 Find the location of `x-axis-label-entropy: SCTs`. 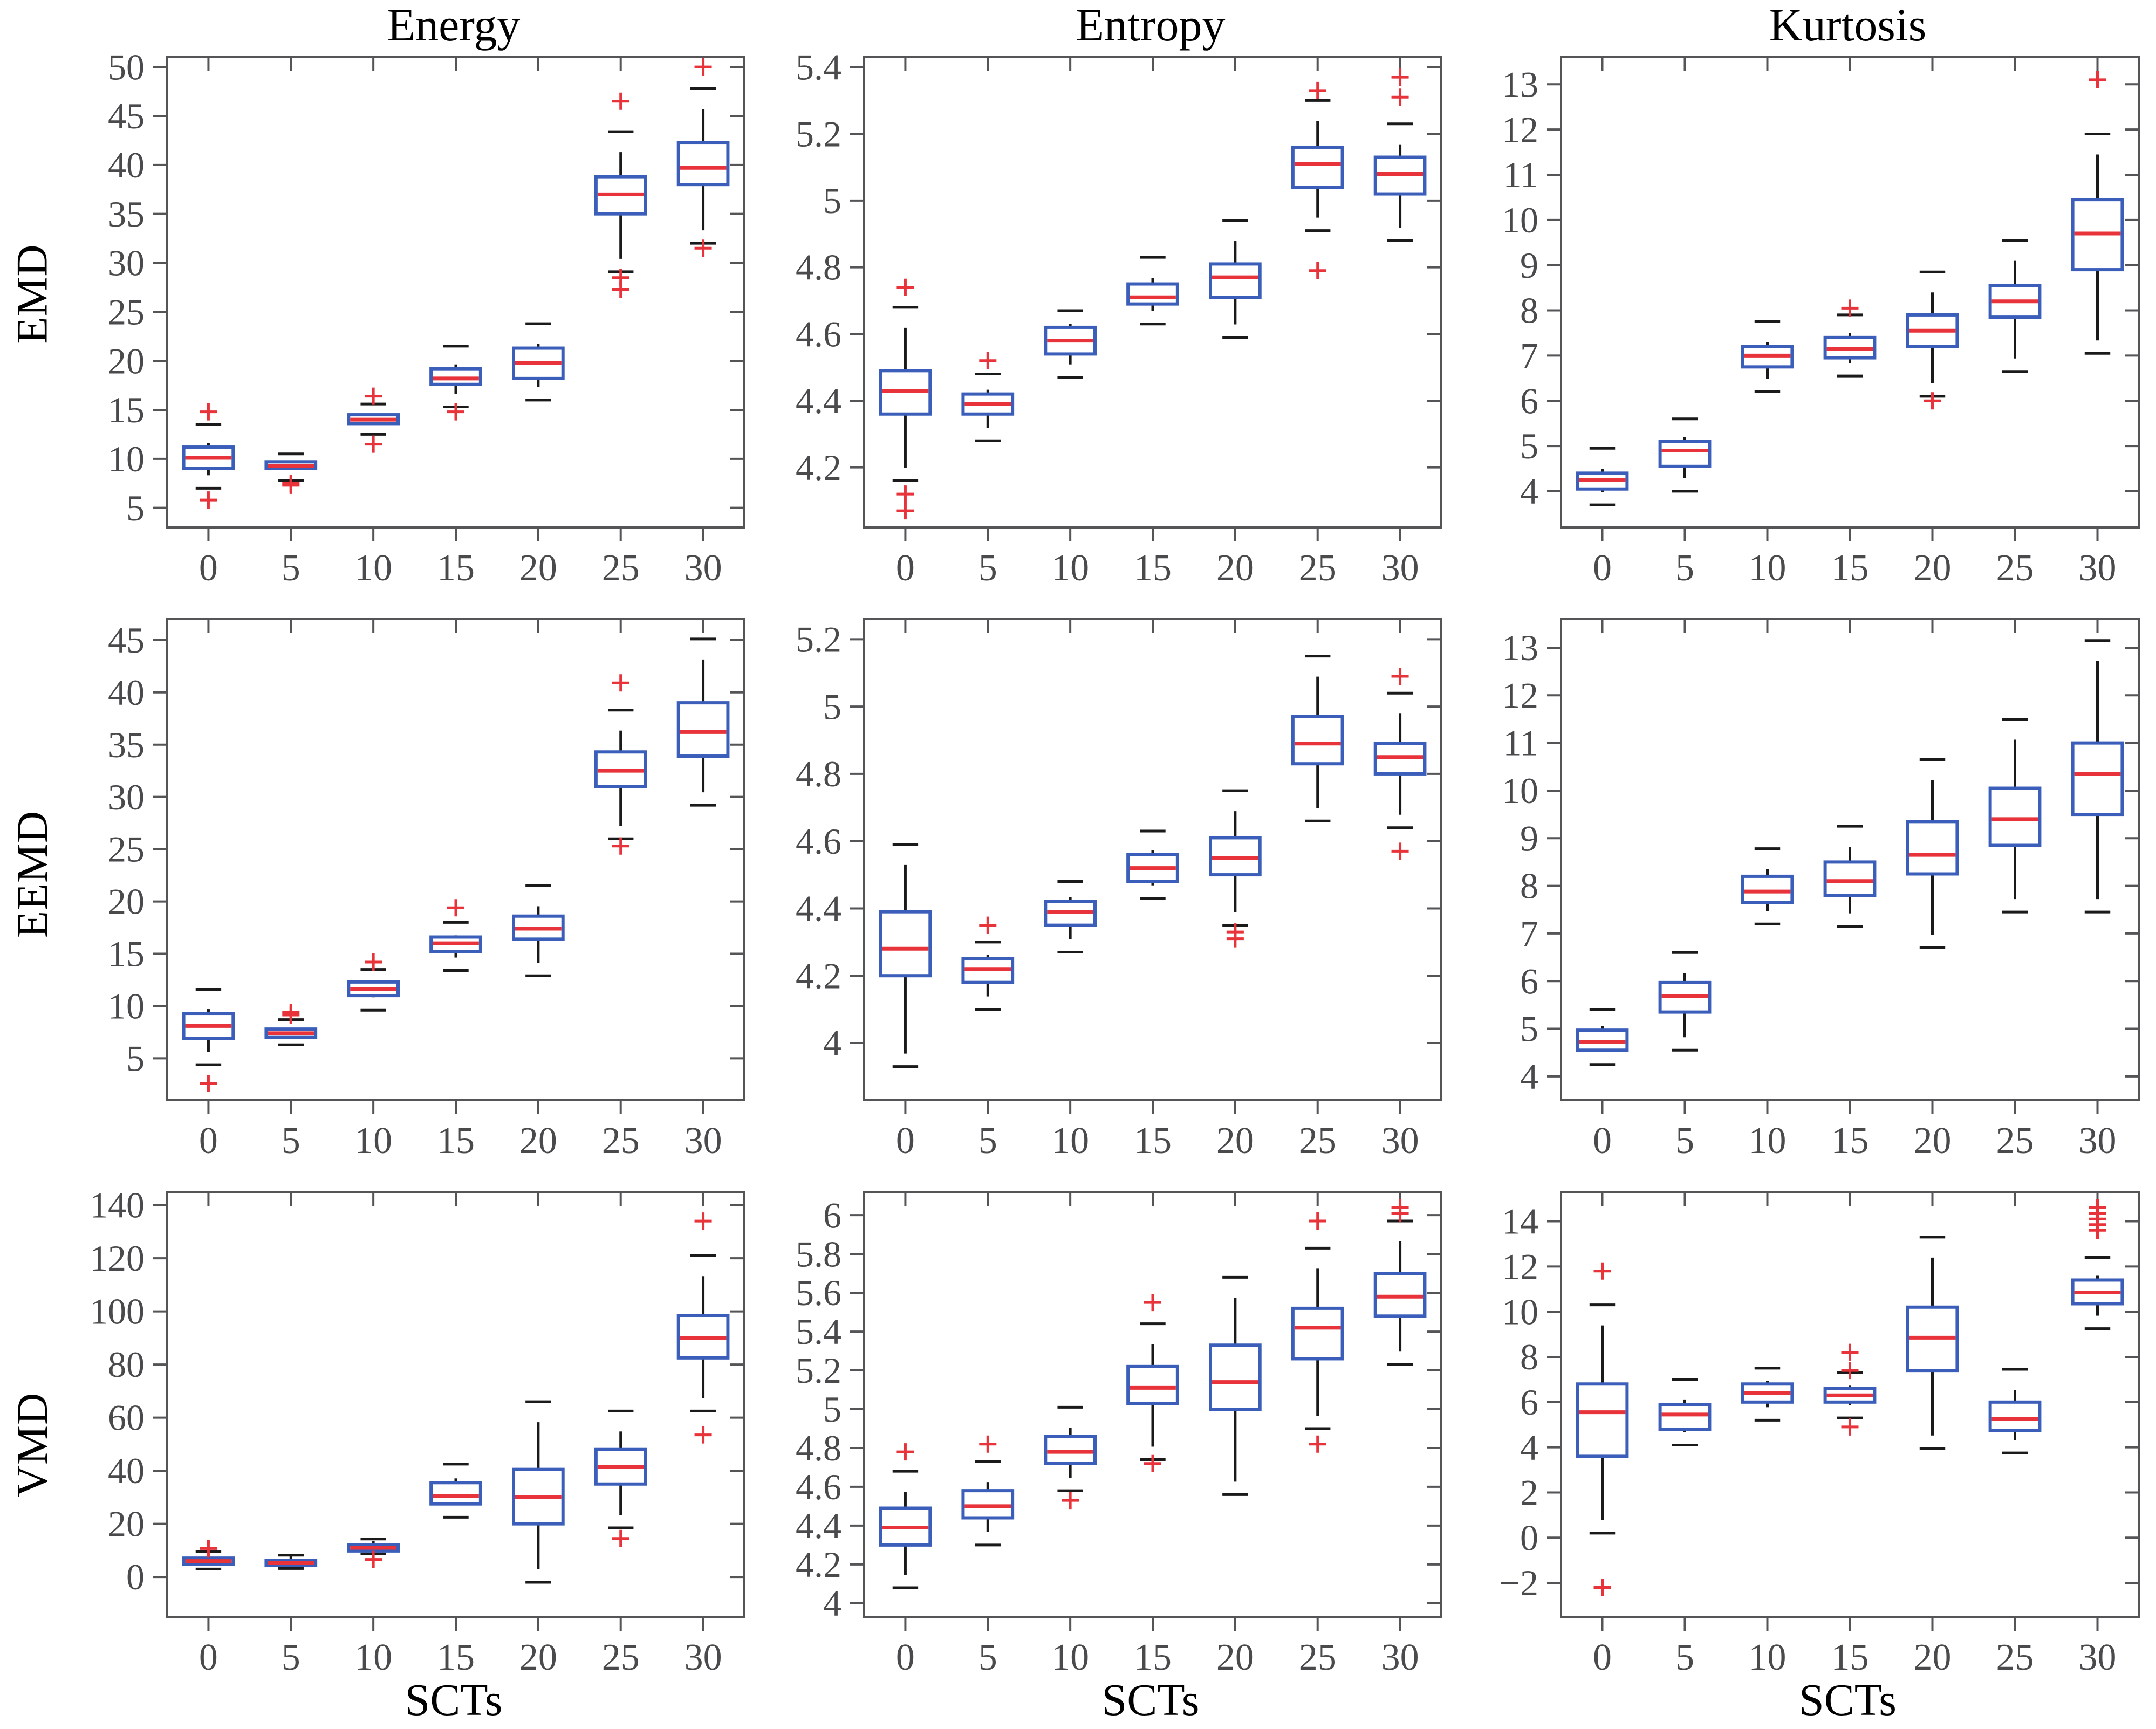

x-axis-label-entropy: SCTs is located at coordinates (1151, 1700).